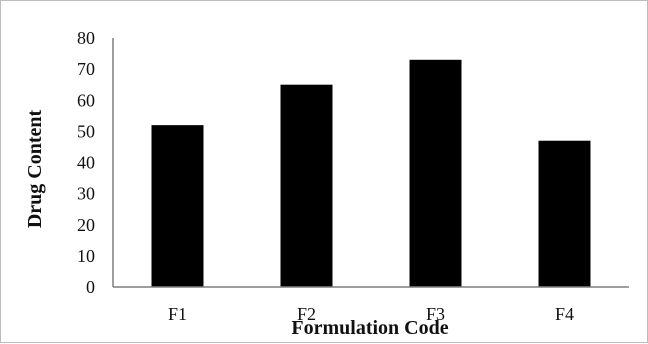  Describe the element at coordinates (35, 169) in the screenshot. I see `y-axis-title: Drug Content` at that location.